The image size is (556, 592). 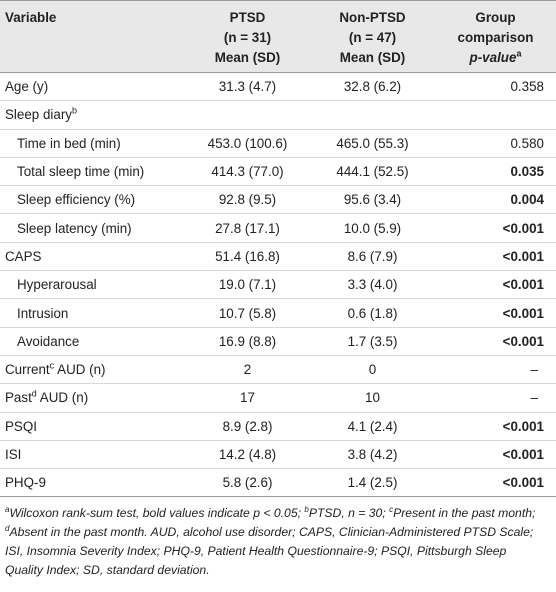 What do you see at coordinates (92, 370) in the screenshot?
I see `row-label: Currentc AUD (n)` at bounding box center [92, 370].